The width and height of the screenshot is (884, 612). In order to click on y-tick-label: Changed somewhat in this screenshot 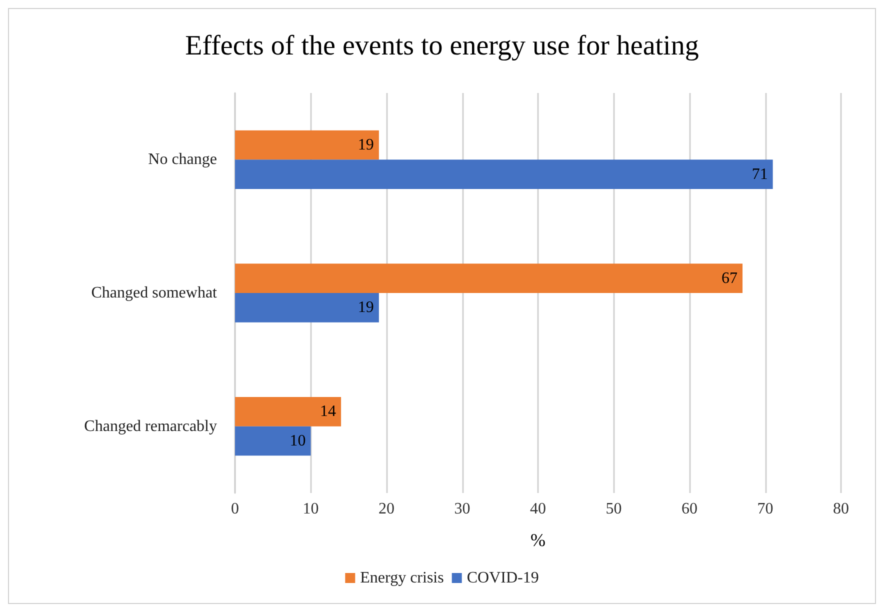, I will do `click(154, 293)`.